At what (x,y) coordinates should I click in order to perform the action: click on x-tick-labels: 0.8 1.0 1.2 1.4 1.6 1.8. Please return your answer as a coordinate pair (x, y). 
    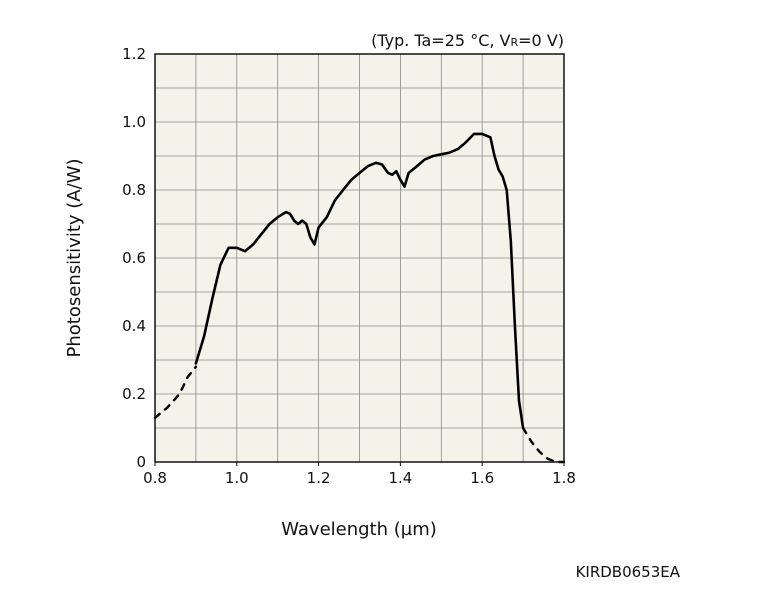
    Looking at the image, I should click on (359, 474).